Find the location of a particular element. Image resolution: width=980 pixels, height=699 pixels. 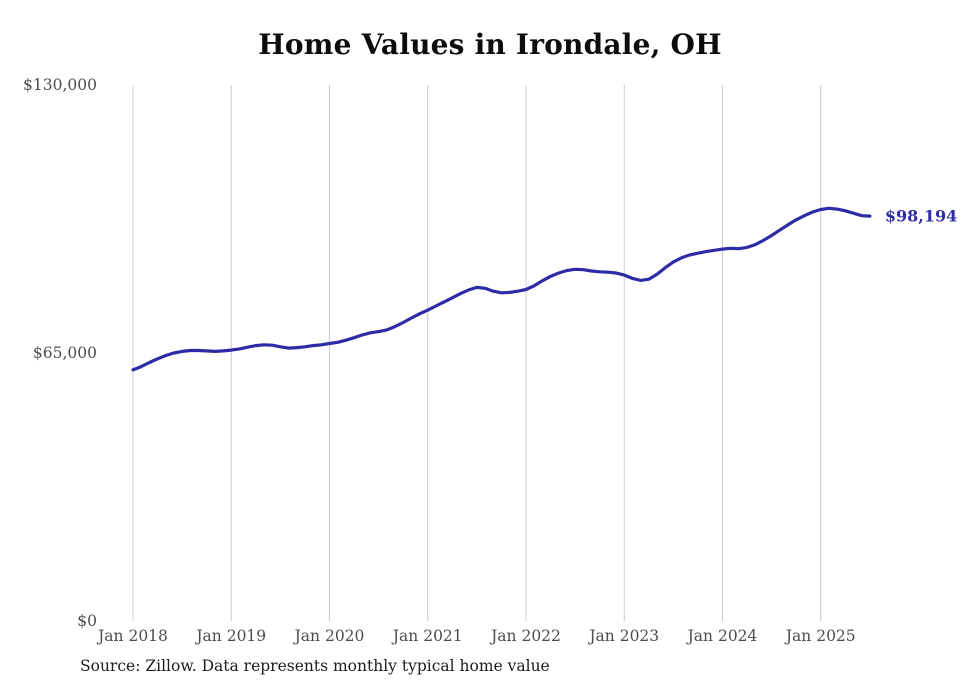

y-axis-tick-label: $130,000 is located at coordinates (60, 85).